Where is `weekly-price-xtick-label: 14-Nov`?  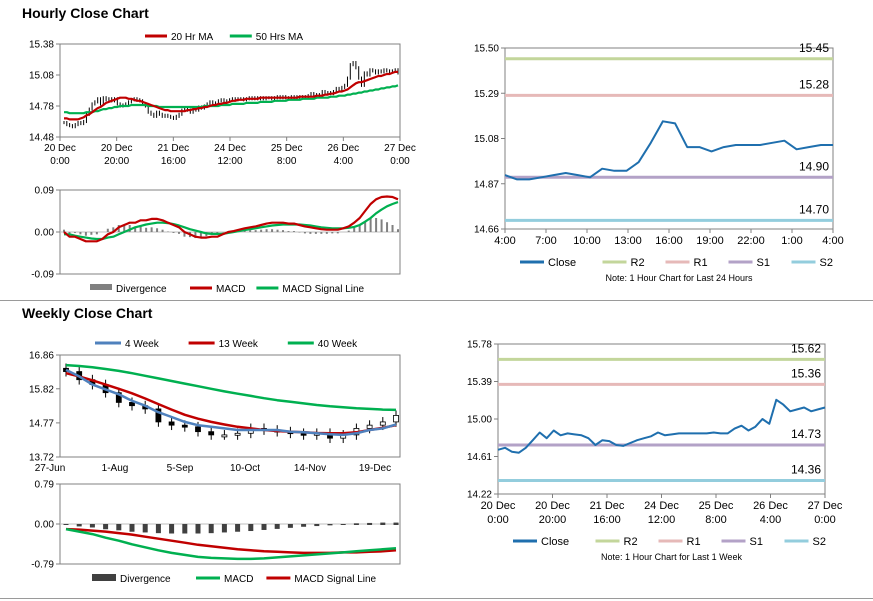 weekly-price-xtick-label: 14-Nov is located at coordinates (310, 468).